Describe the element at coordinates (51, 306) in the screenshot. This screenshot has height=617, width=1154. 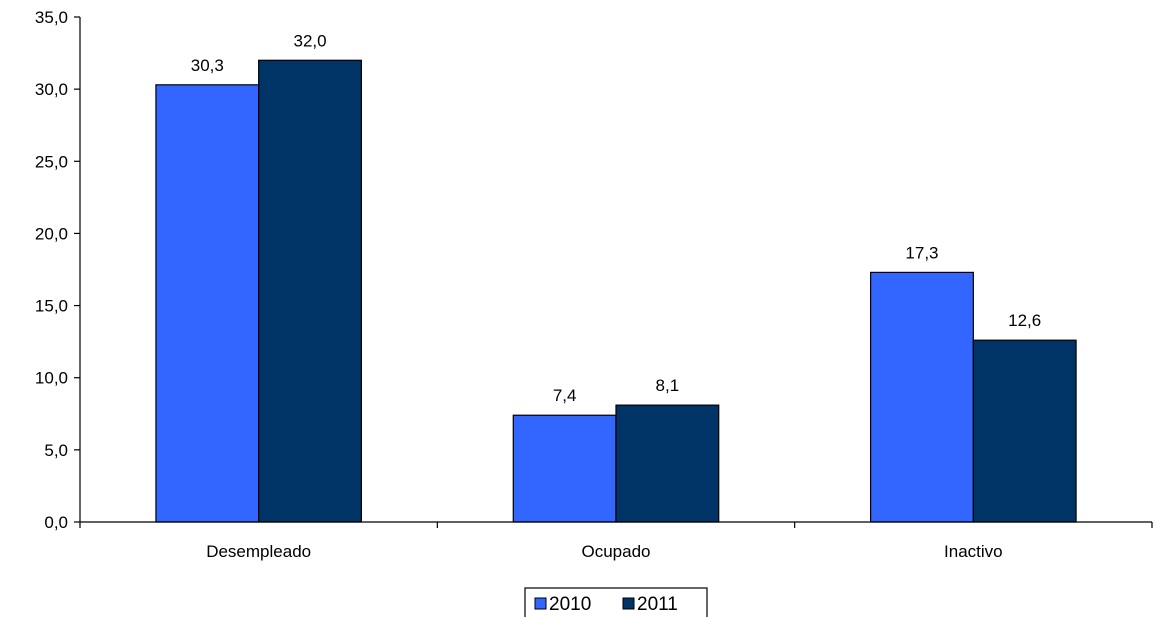
I see `y-tick-label: 15,0` at that location.